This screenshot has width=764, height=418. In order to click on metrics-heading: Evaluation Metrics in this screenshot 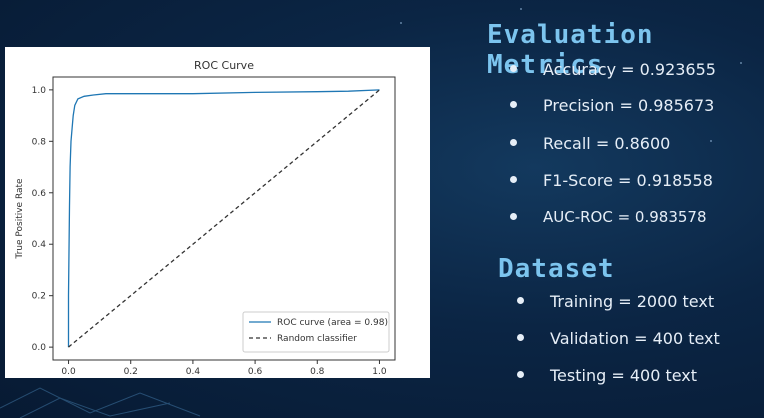, I will do `click(570, 50)`.